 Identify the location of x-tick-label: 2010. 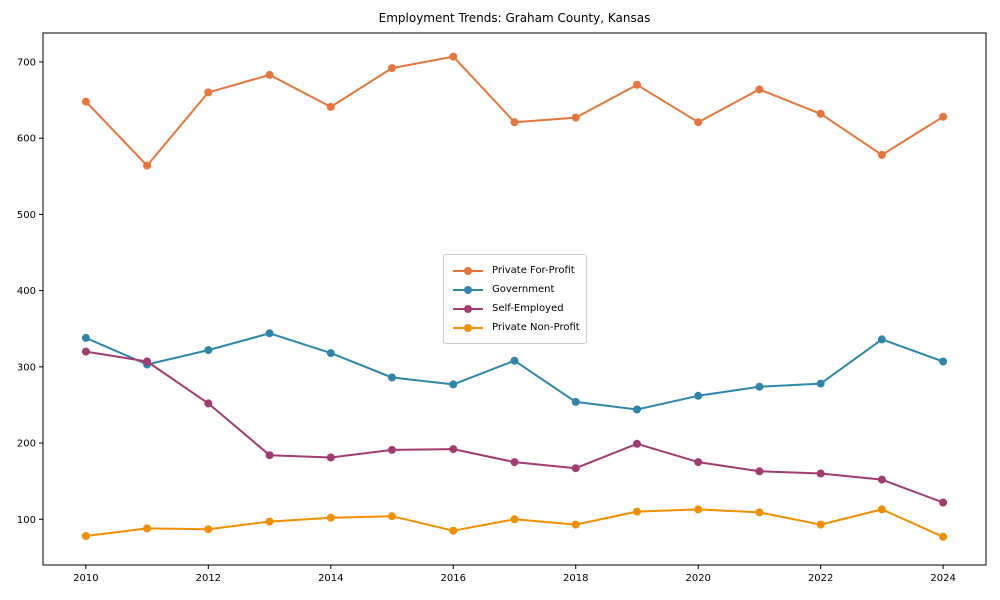
(85, 578).